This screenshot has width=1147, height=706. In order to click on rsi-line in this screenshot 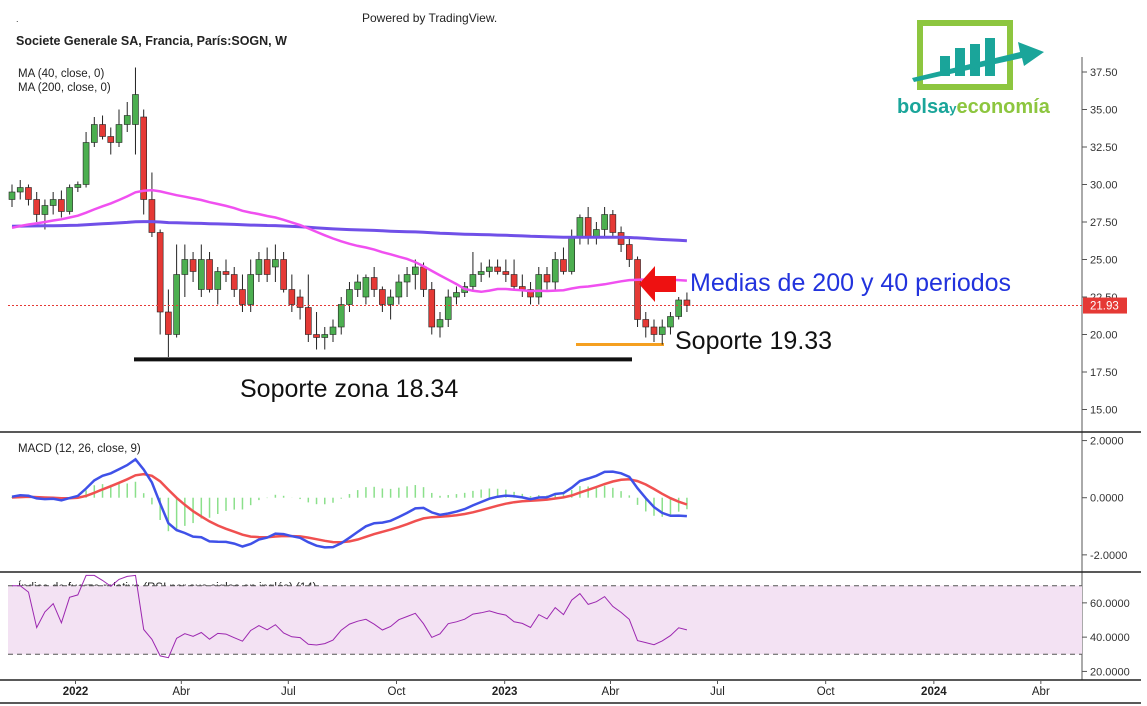, I will do `click(350, 616)`.